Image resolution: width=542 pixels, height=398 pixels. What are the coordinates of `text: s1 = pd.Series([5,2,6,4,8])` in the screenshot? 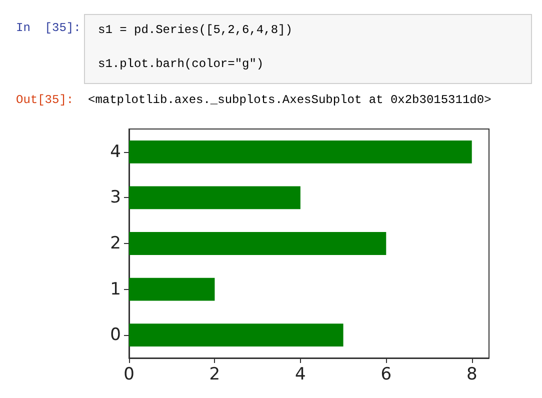 It's located at (195, 30).